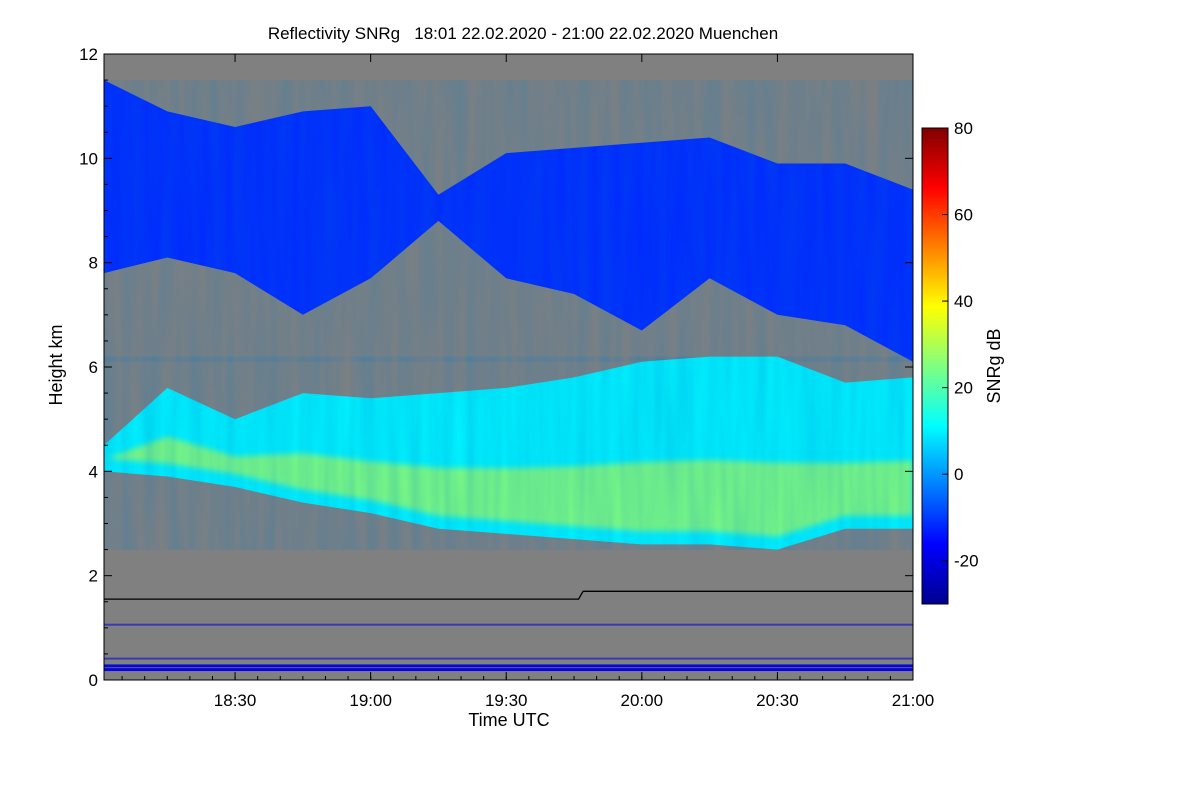 Image resolution: width=1200 pixels, height=800 pixels. I want to click on colorbar-tick-label: -20, so click(966, 561).